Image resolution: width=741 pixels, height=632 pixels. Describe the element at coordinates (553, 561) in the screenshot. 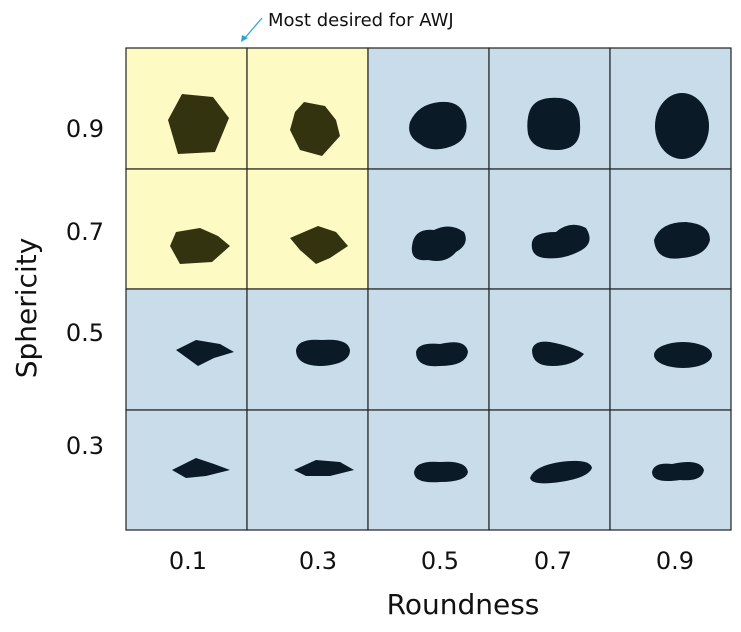

I see `x-label: 0.7` at that location.